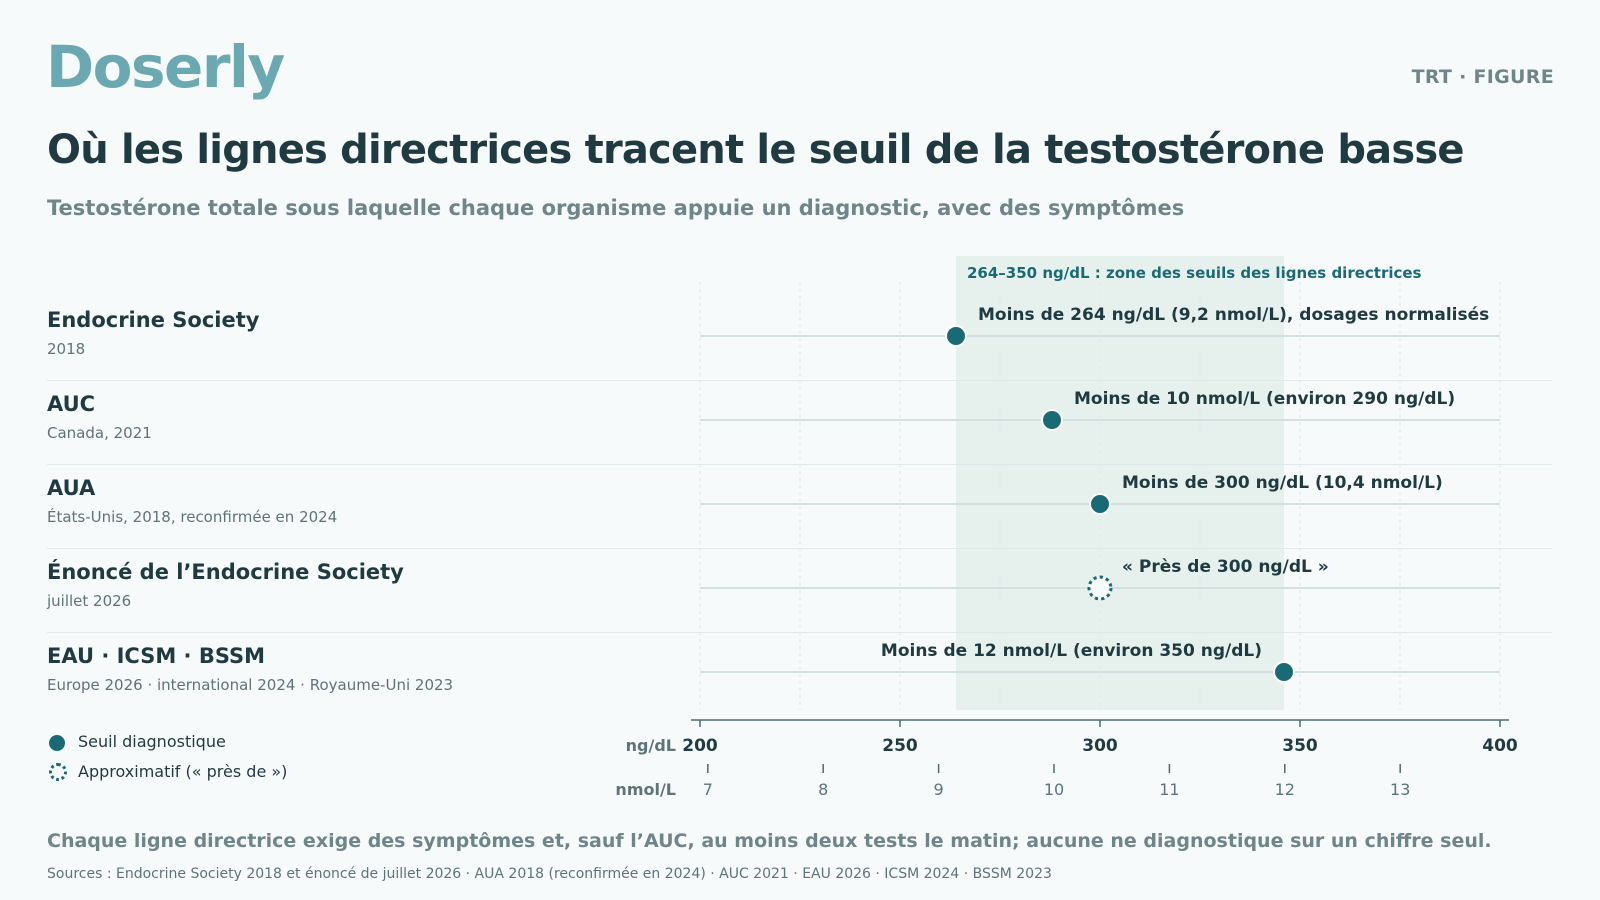 The image size is (1600, 900). What do you see at coordinates (89, 601) in the screenshot?
I see `row-detail: juillet 2026` at bounding box center [89, 601].